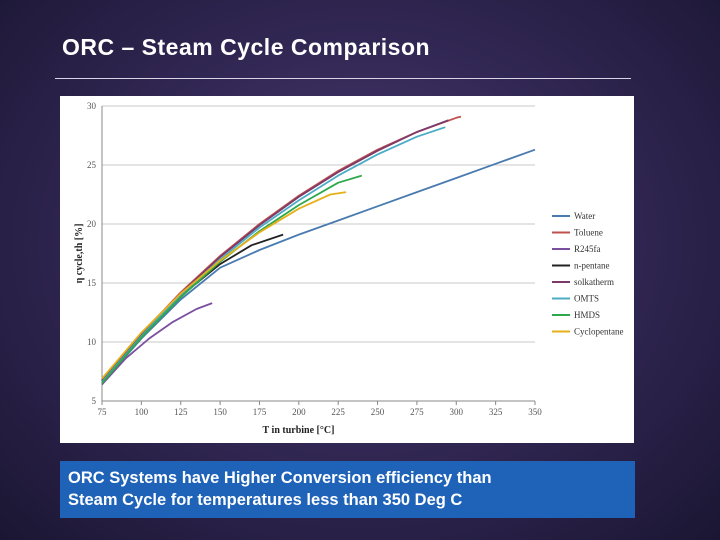  What do you see at coordinates (417, 412) in the screenshot?
I see `x-tick-label: 275` at bounding box center [417, 412].